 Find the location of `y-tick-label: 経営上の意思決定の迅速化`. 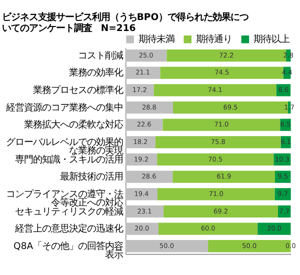

y-tick-label: 経営上の意思決定の迅速化 is located at coordinates (69, 229).